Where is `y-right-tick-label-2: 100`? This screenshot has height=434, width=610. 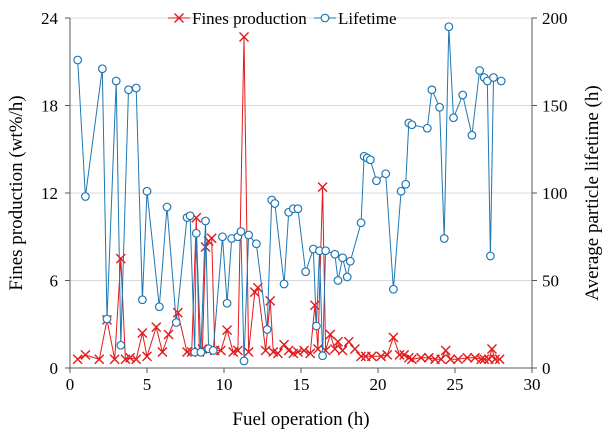 y-right-tick-label-2: 100 is located at coordinates (555, 193).